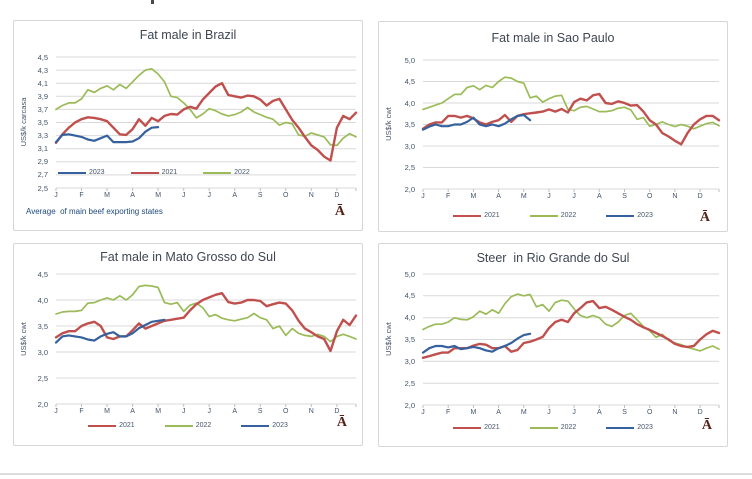  What do you see at coordinates (42, 96) in the screenshot?
I see `y-tick-label: 3,9` at bounding box center [42, 96].